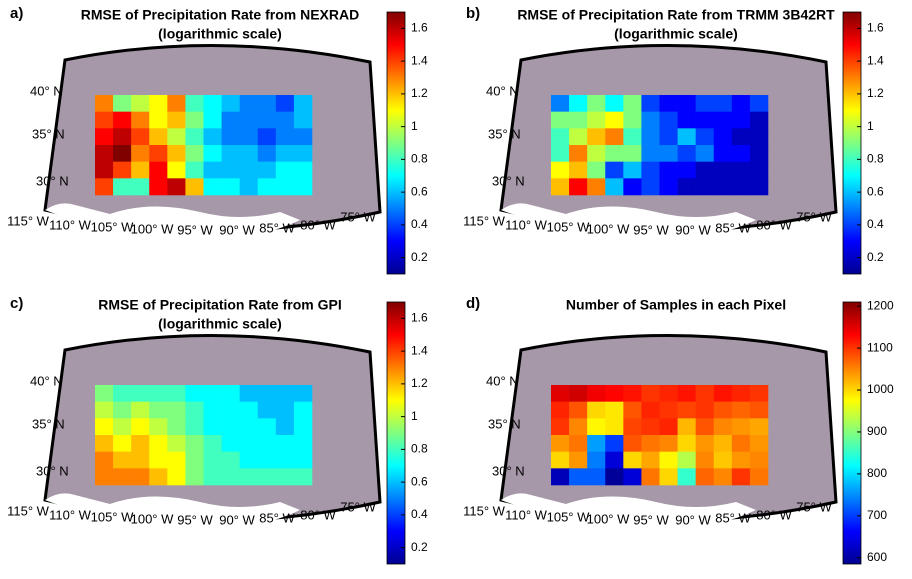 This screenshot has height=579, width=912. What do you see at coordinates (875, 257) in the screenshot?
I see `colorbar-tick-label: 0.2` at bounding box center [875, 257].